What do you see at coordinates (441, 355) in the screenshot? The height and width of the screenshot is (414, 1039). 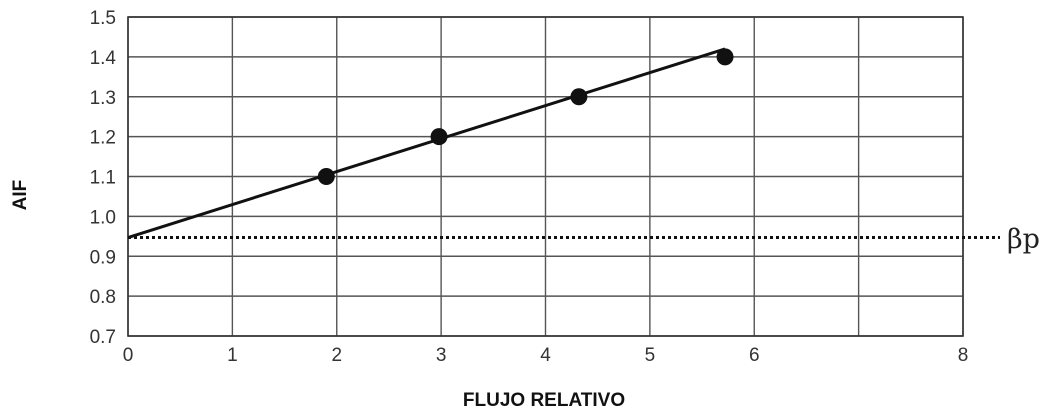 I see `x-tick-label: 3` at bounding box center [441, 355].